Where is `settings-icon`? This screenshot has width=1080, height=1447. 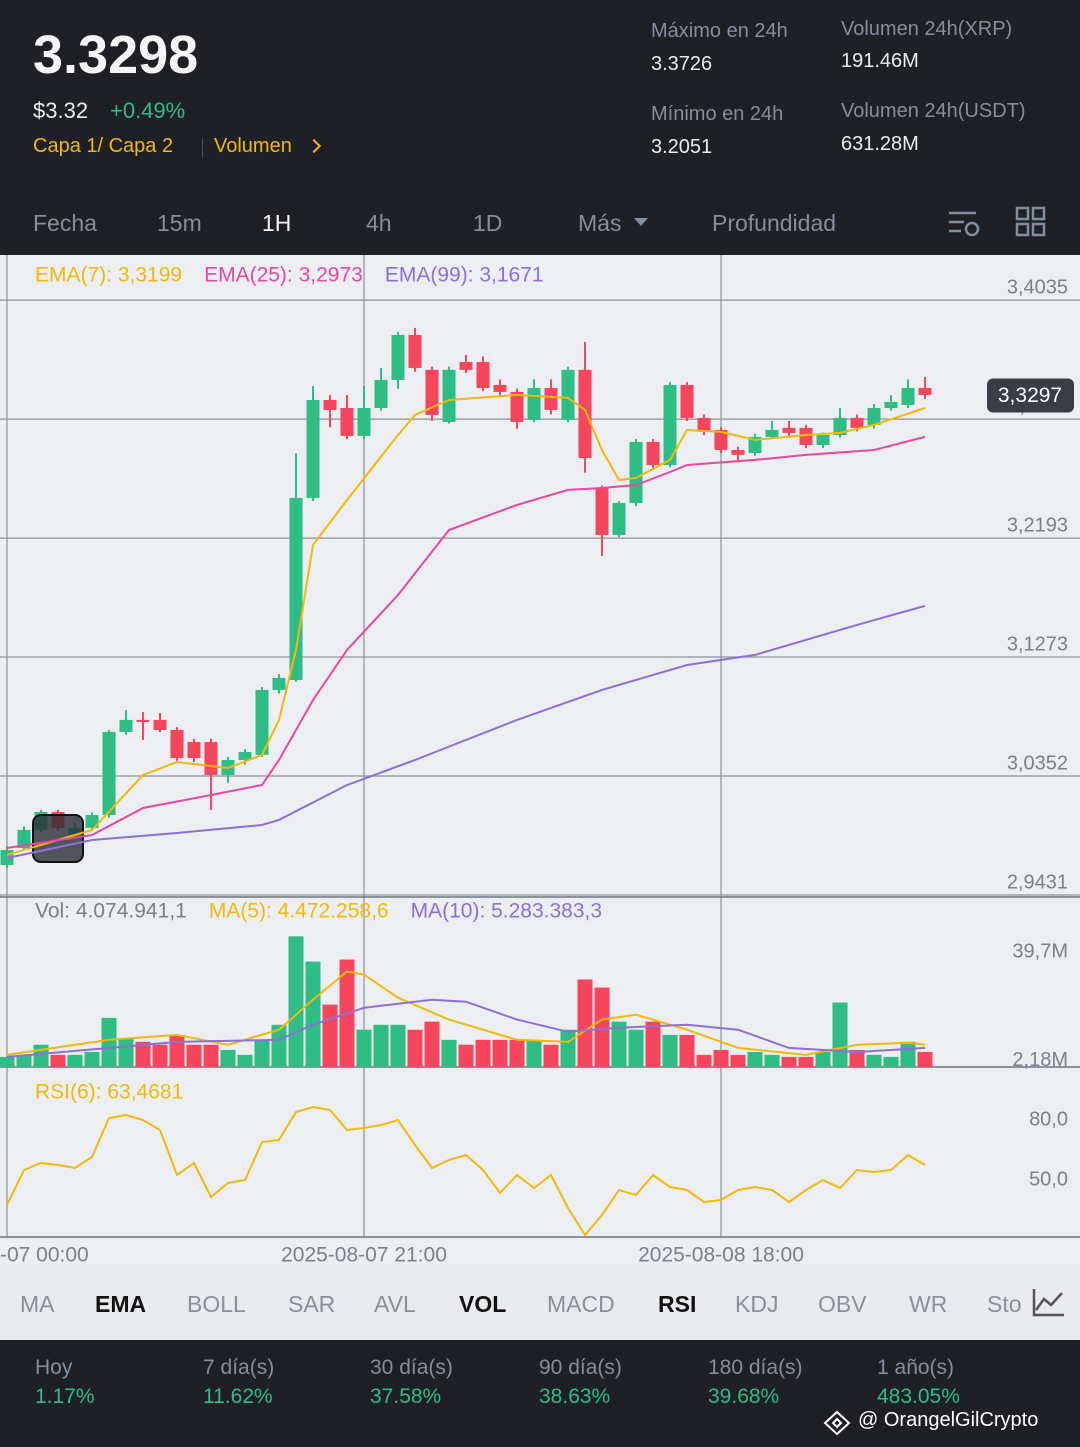
settings-icon is located at coordinates (964, 223).